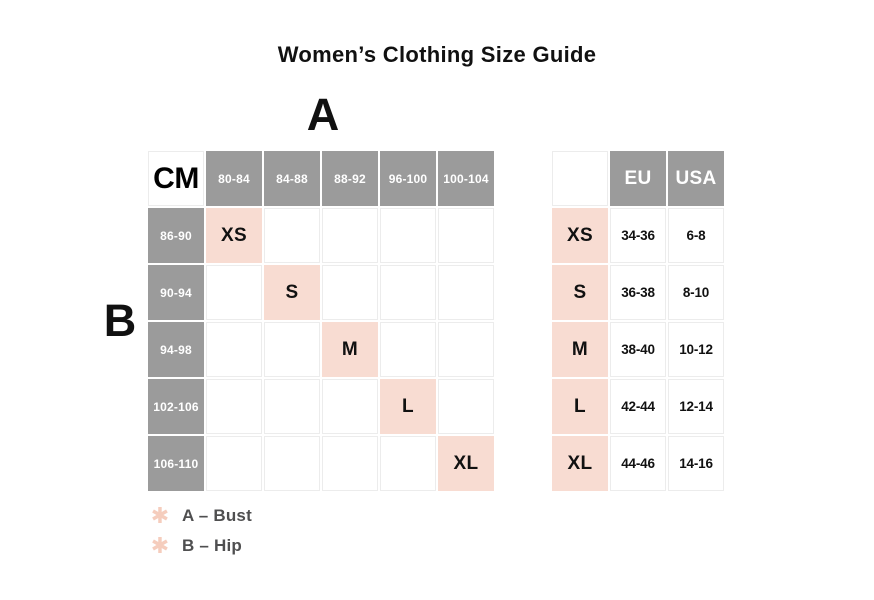 This screenshot has width=874, height=600. I want to click on legend-item: ✱ B – Hip, so click(201, 546).